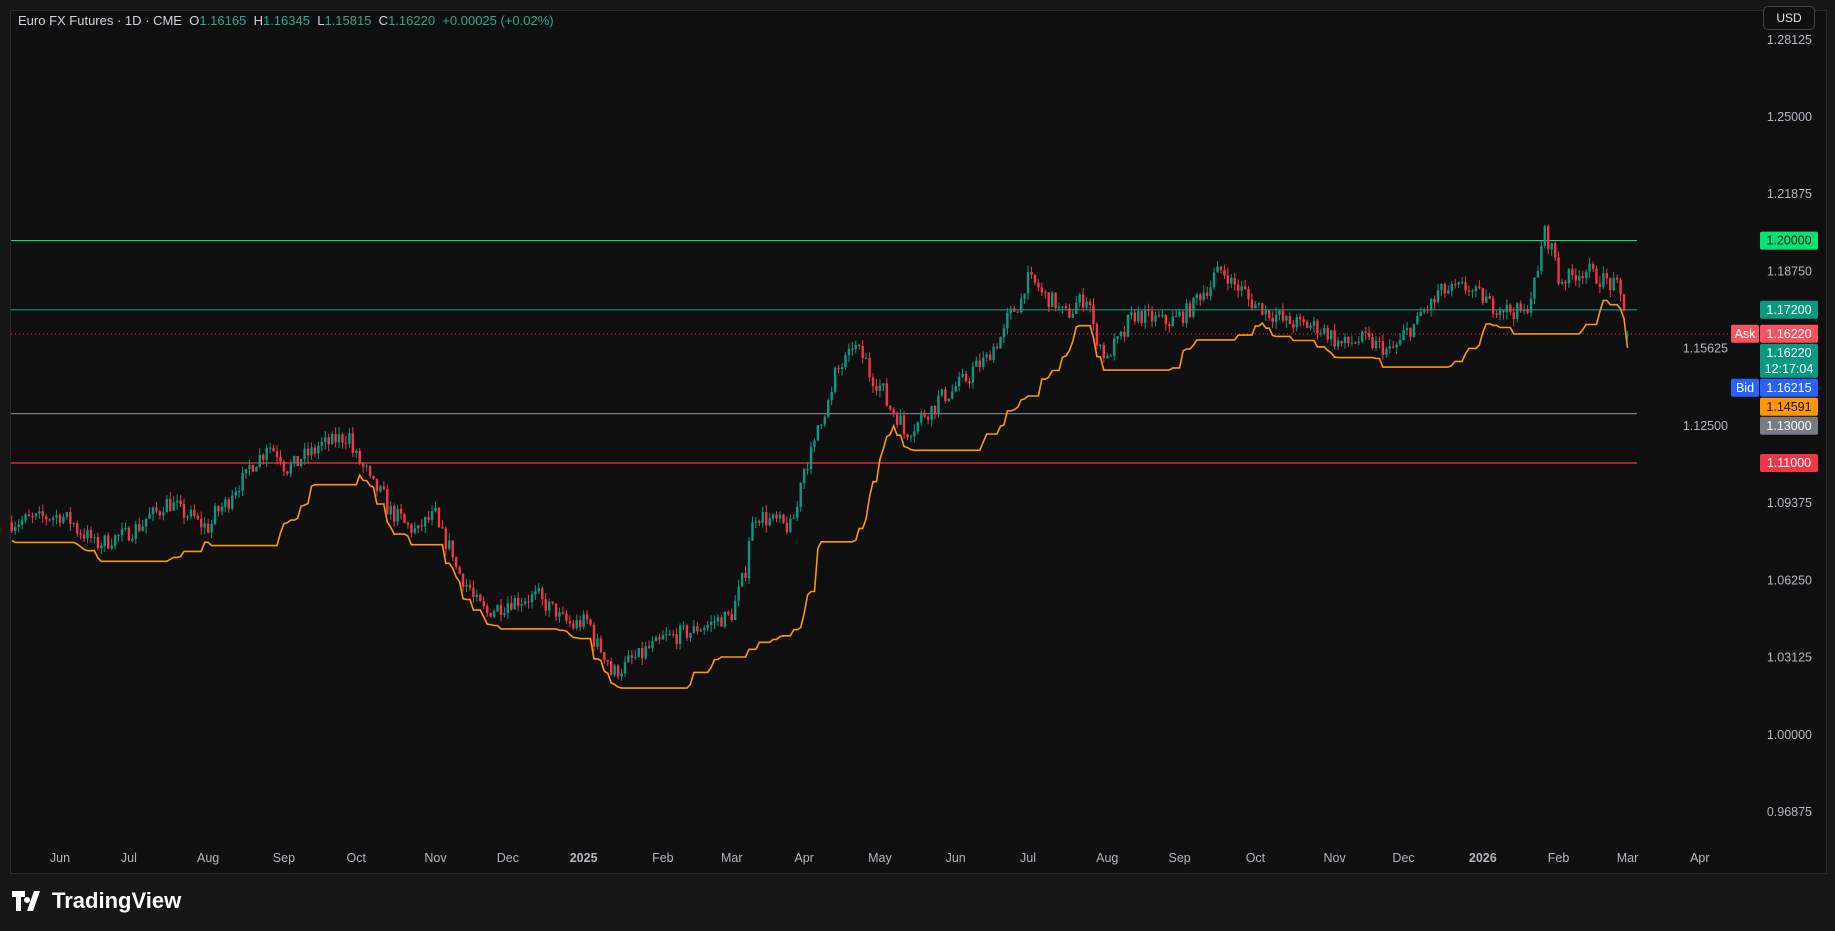 The image size is (1835, 931). What do you see at coordinates (1788, 310) in the screenshot?
I see `level-price-tag: 1.17200` at bounding box center [1788, 310].